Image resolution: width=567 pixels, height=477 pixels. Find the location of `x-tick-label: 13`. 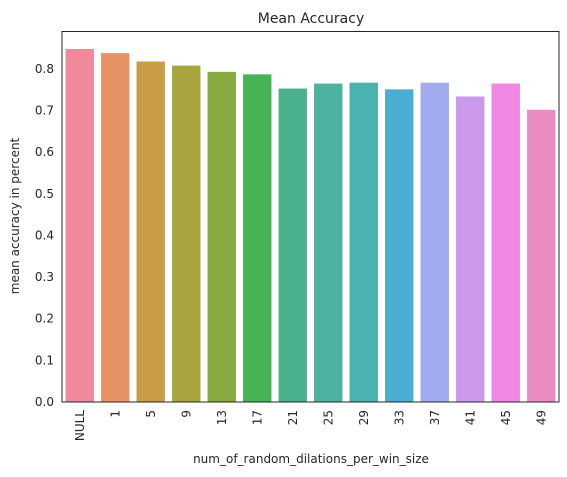

x-tick-label: 13 is located at coordinates (222, 417).